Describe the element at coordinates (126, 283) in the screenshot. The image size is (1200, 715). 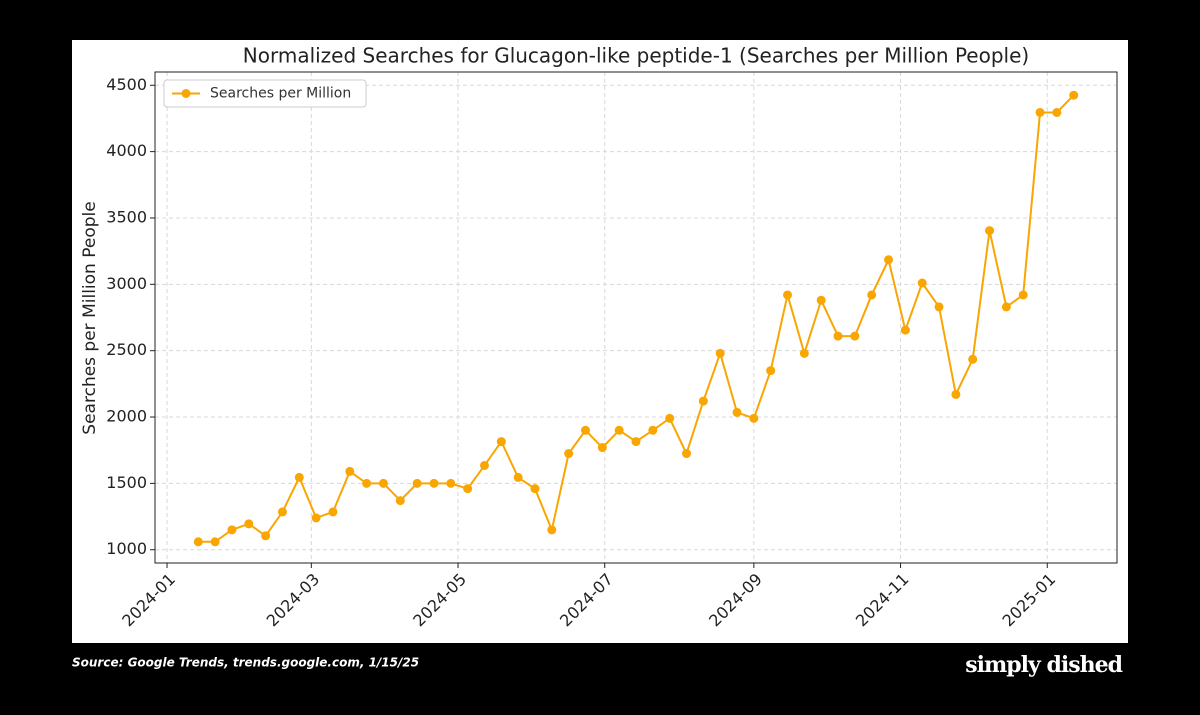
I see `y-tick-label: 3000` at that location.